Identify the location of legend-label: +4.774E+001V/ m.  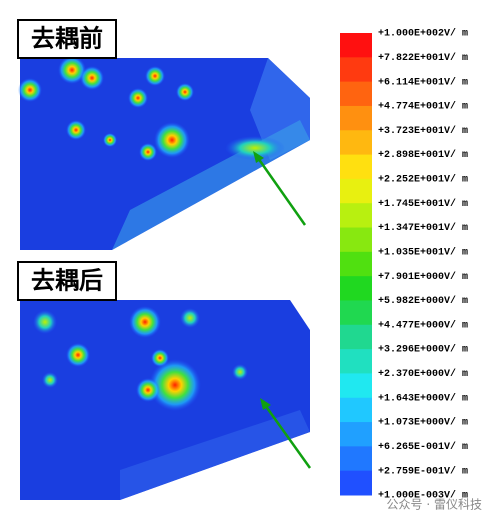
(423, 107).